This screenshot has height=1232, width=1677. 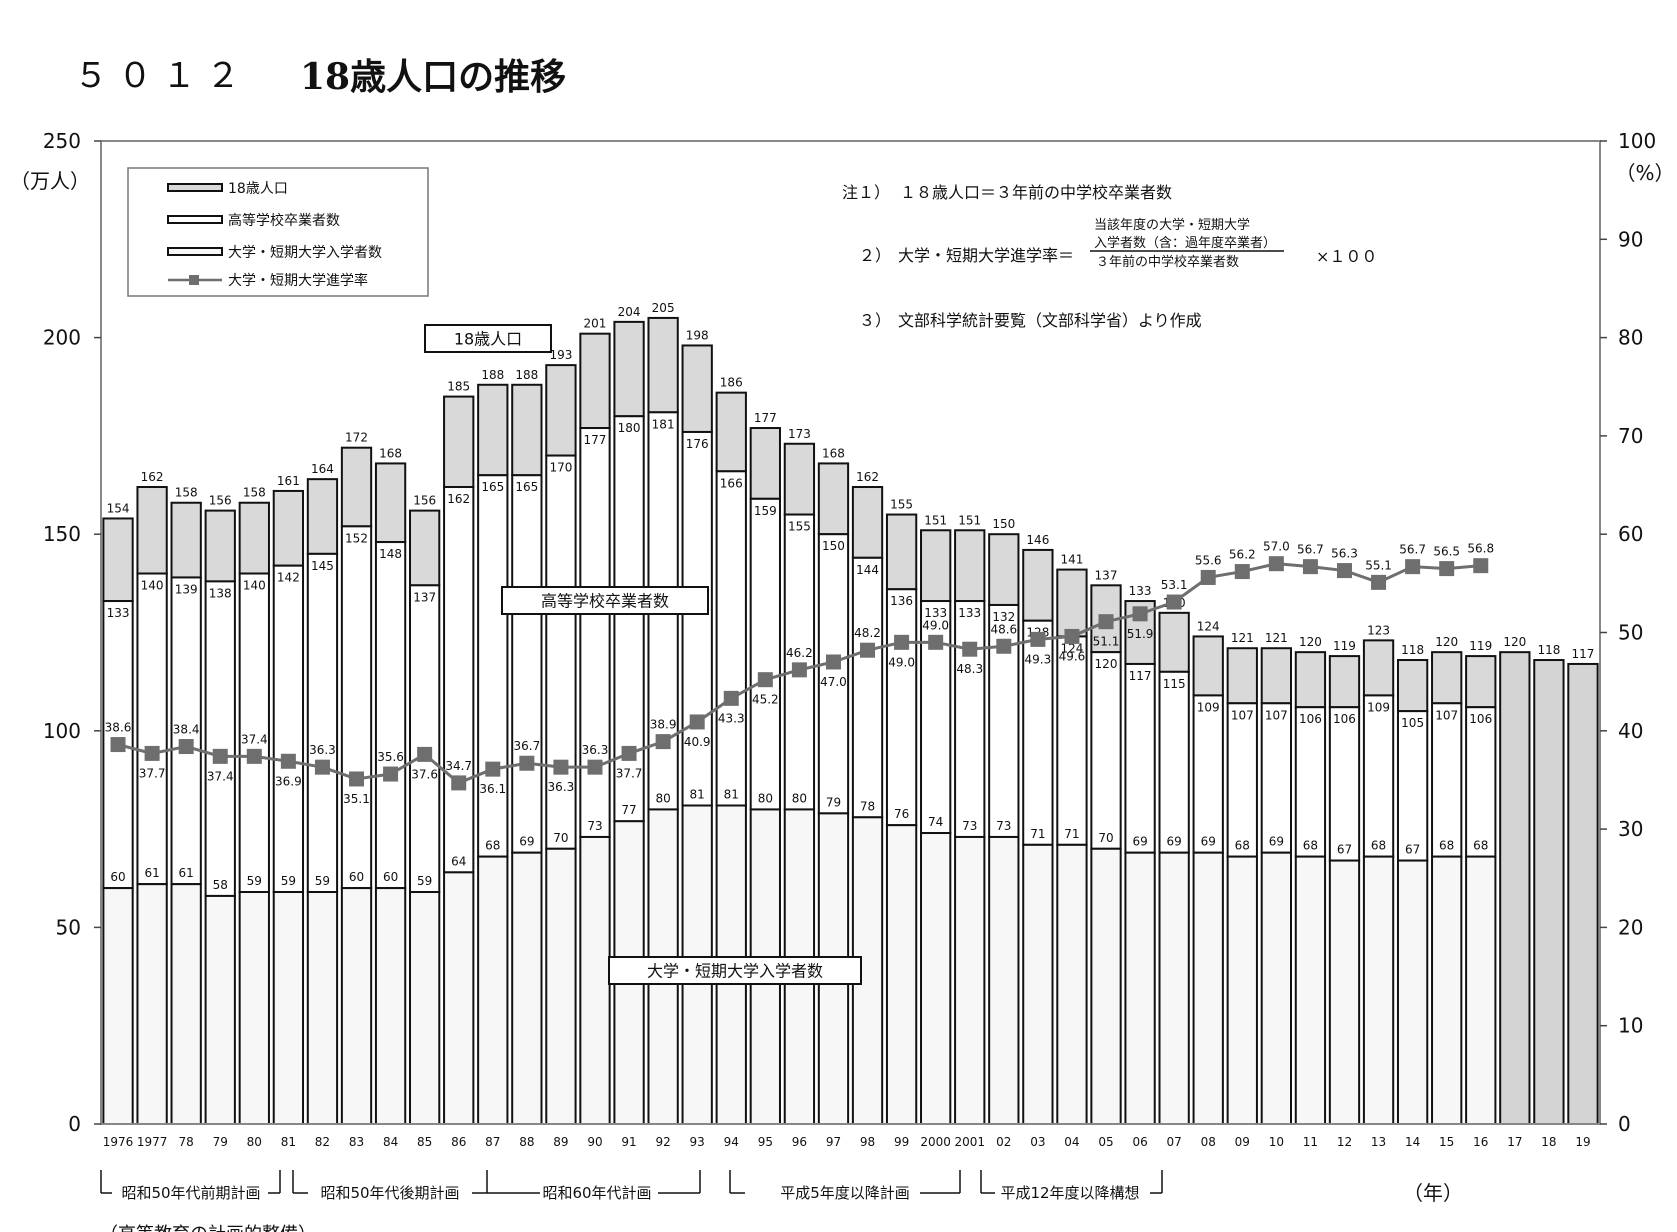 I want to click on label-pop-03: 146, so click(x=1037, y=540).